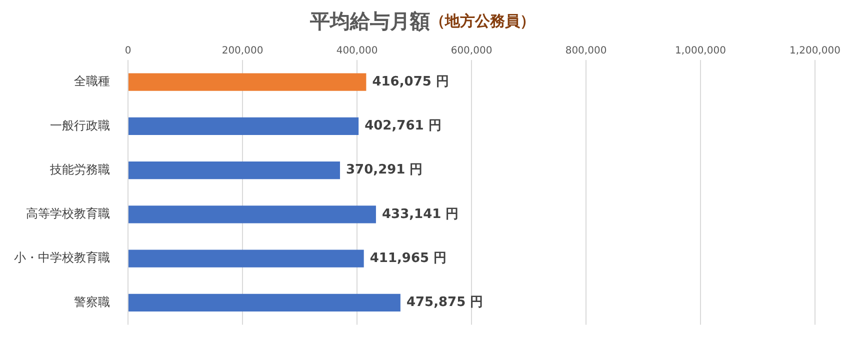 The width and height of the screenshot is (845, 346). What do you see at coordinates (92, 301) in the screenshot?
I see `y-tick-label: 警察職` at bounding box center [92, 301].